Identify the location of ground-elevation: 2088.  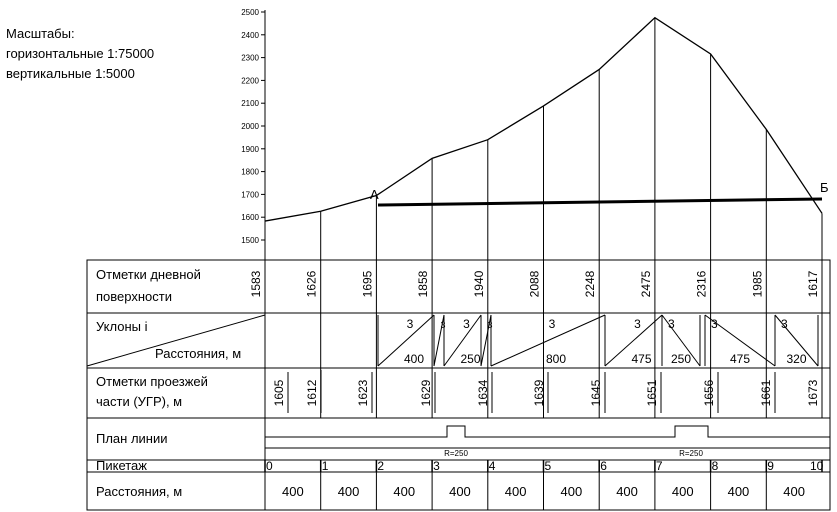
(535, 283).